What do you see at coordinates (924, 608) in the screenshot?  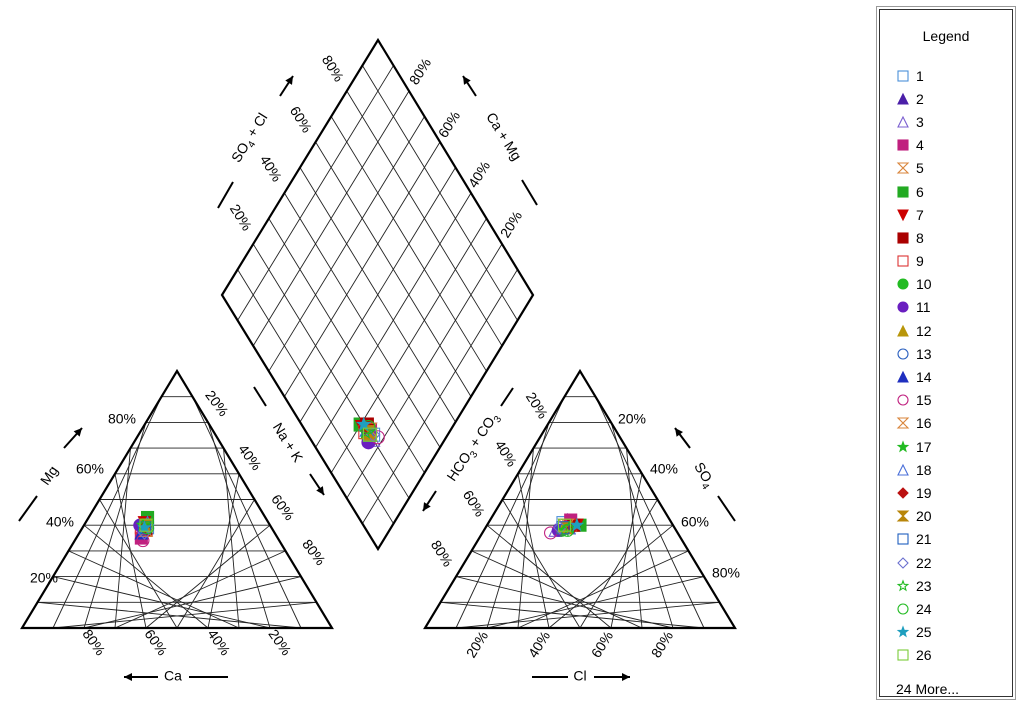 I see `legend-label: 24` at bounding box center [924, 608].